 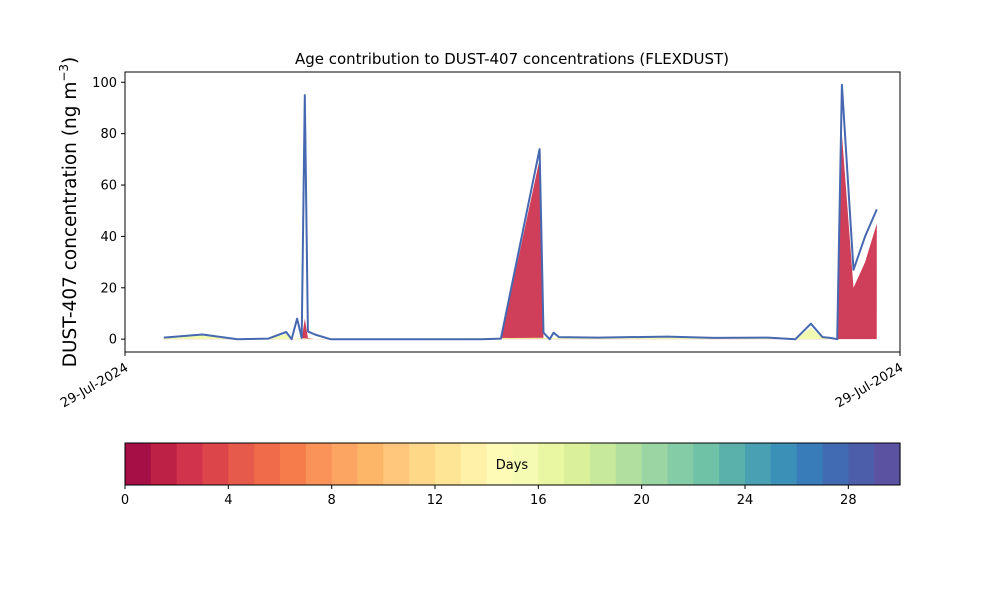 What do you see at coordinates (113, 340) in the screenshot?
I see `y-tick-label: 0` at bounding box center [113, 340].